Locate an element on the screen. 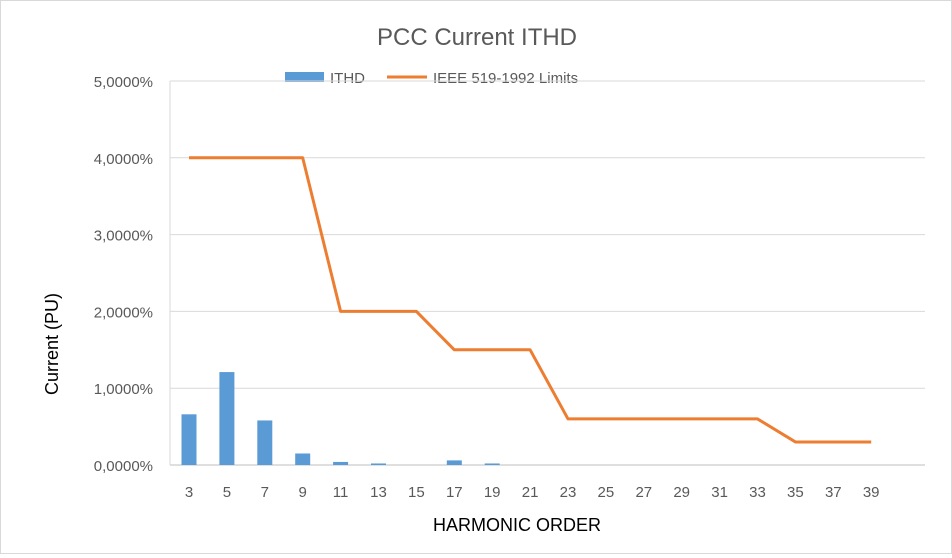  x-tick-label: 15 is located at coordinates (416, 492).